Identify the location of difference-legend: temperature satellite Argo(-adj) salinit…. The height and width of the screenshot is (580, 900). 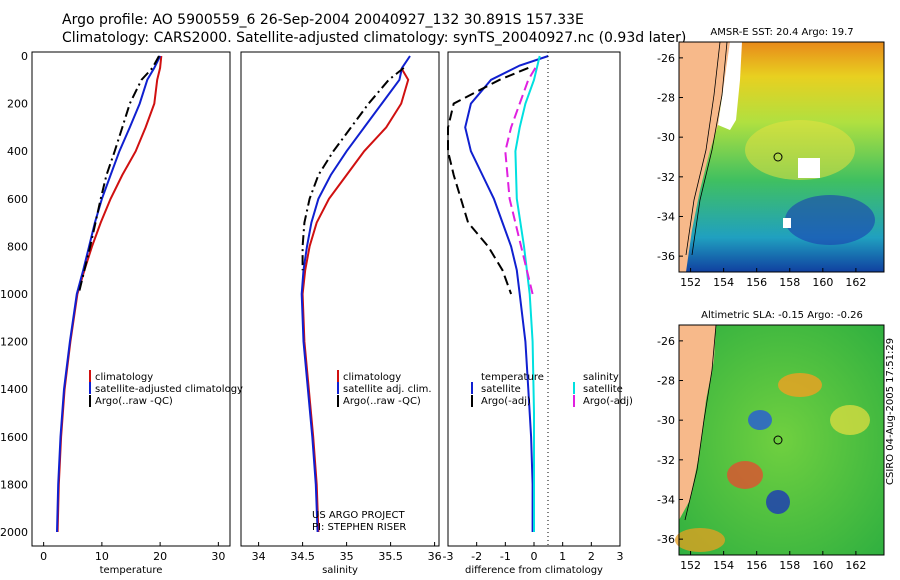
(552, 389).